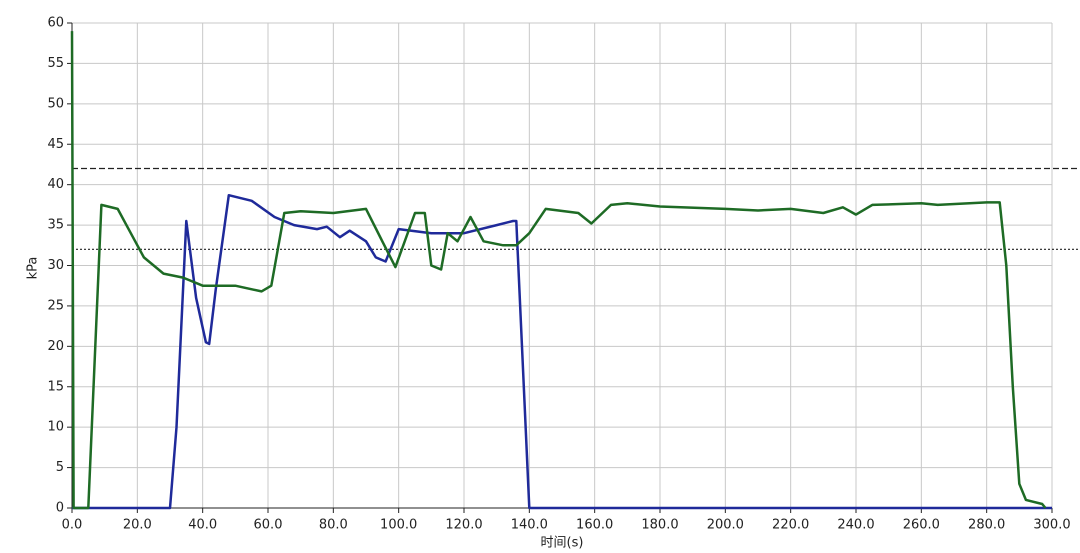 This screenshot has width=1080, height=553. What do you see at coordinates (333, 525) in the screenshot?
I see `x-tick-label: 80.0` at bounding box center [333, 525].